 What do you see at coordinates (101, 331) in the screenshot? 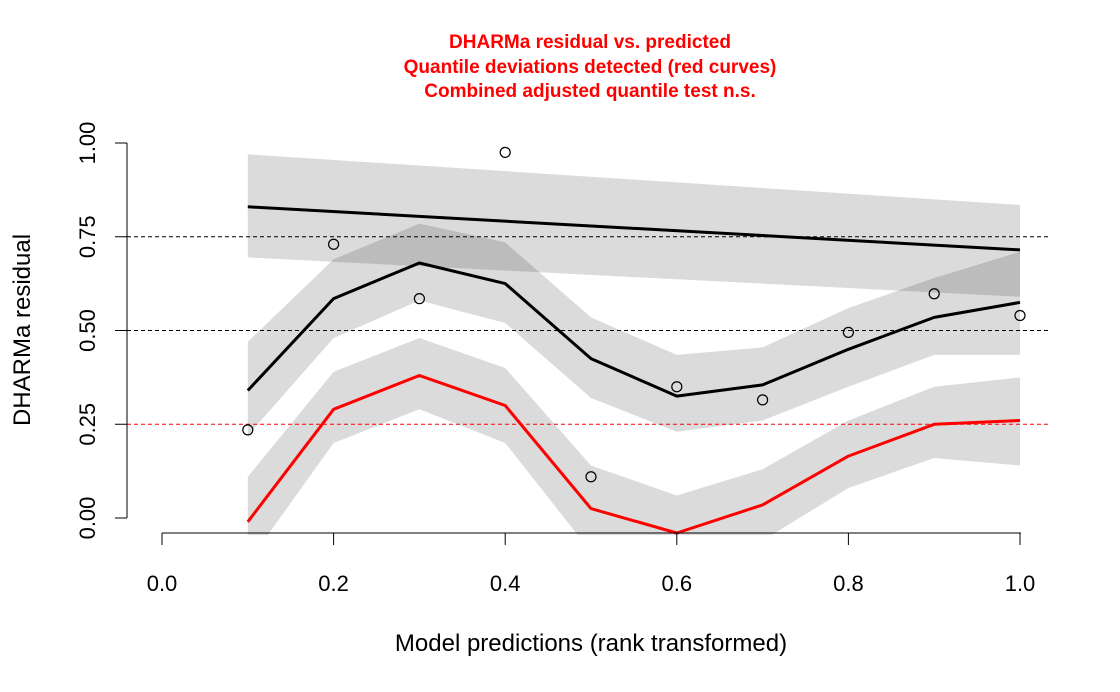
I see `y-ticks: 0.00 0.25 0.50 0.75 1.00` at bounding box center [101, 331].